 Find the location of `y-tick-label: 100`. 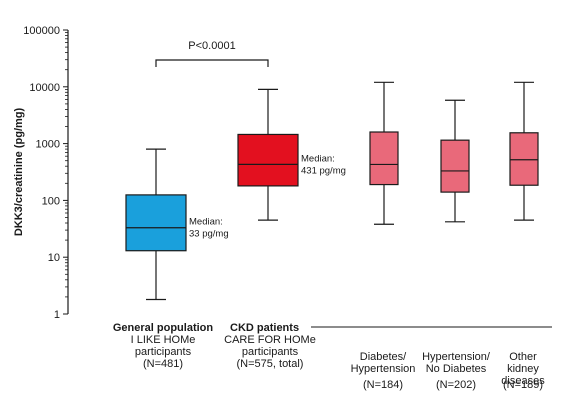

y-tick-label: 100 is located at coordinates (51, 201).